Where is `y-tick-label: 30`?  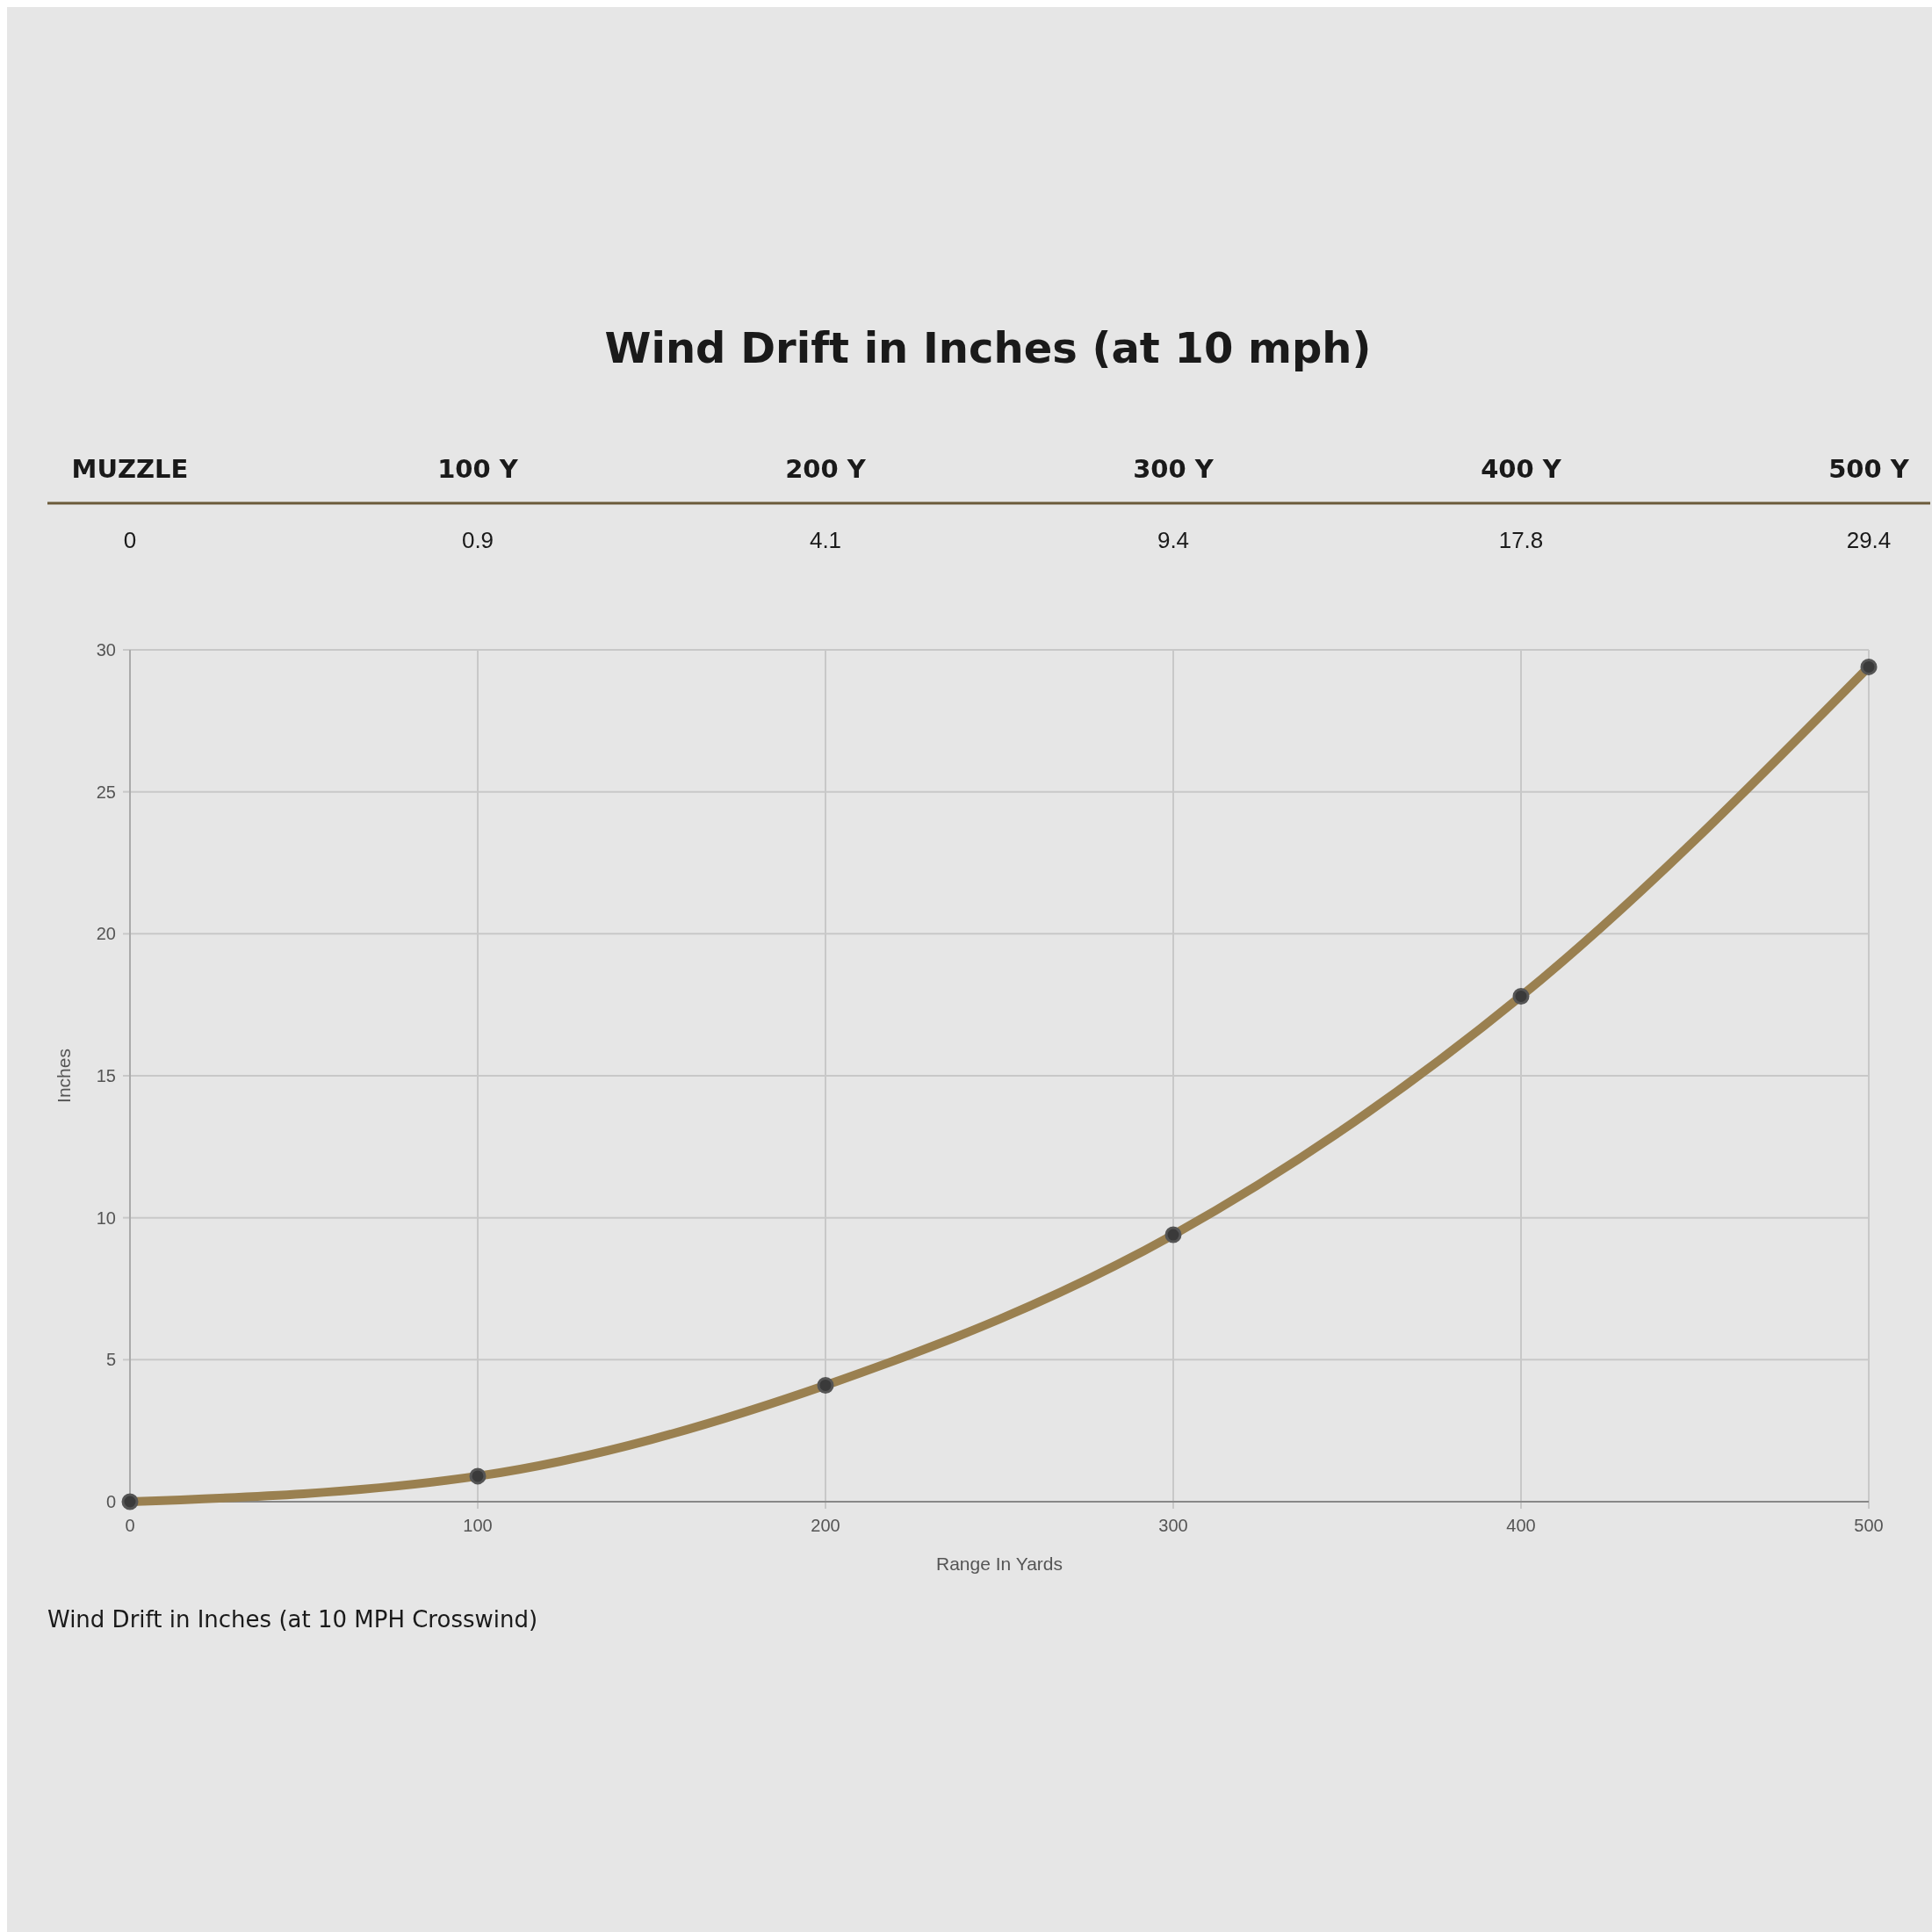
y-tick-label: 30 is located at coordinates (106, 650).